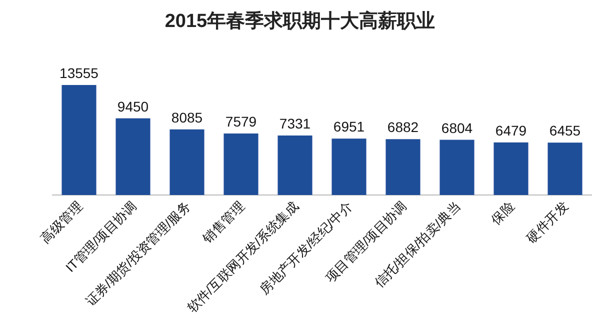 Image resolution: width=600 pixels, height=331 pixels. What do you see at coordinates (511, 130) in the screenshot?
I see `data-label: 6479` at bounding box center [511, 130].